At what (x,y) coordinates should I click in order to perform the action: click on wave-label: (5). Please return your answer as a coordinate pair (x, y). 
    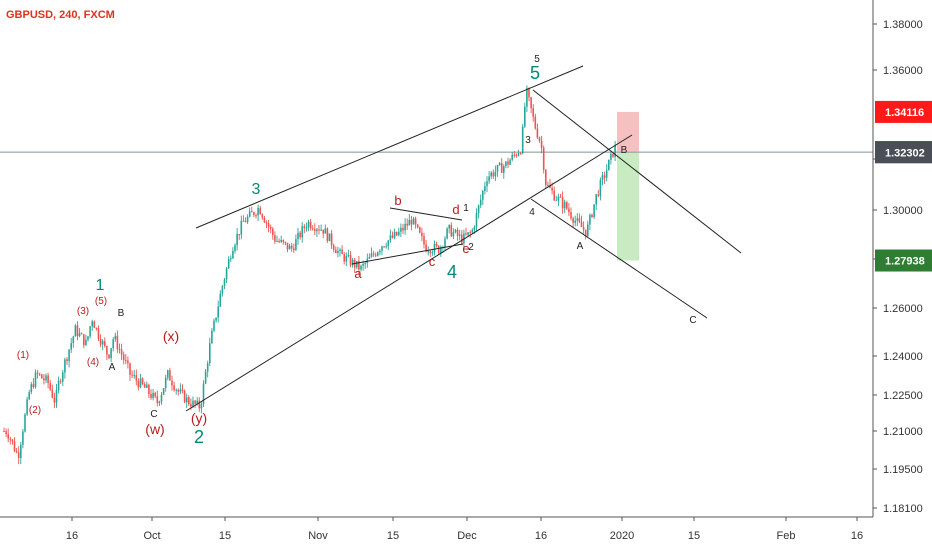
    Looking at the image, I should click on (101, 301).